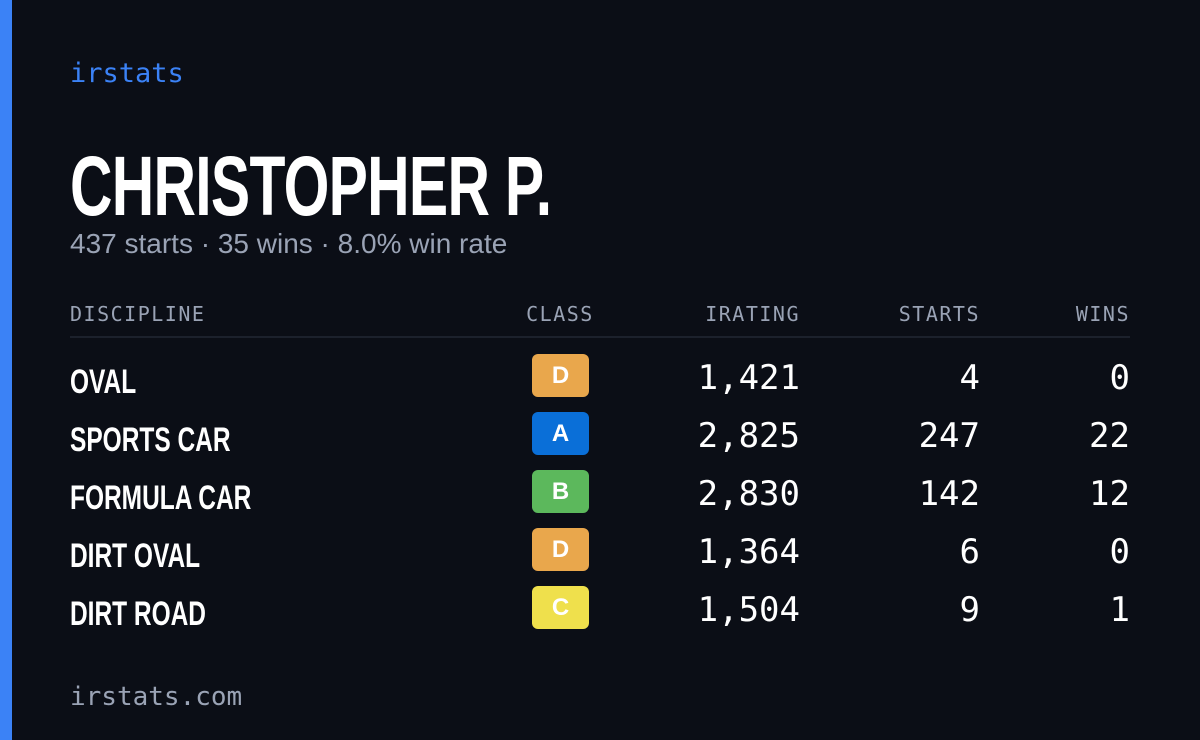  What do you see at coordinates (135, 556) in the screenshot?
I see `discipline: DIRT OVAL` at bounding box center [135, 556].